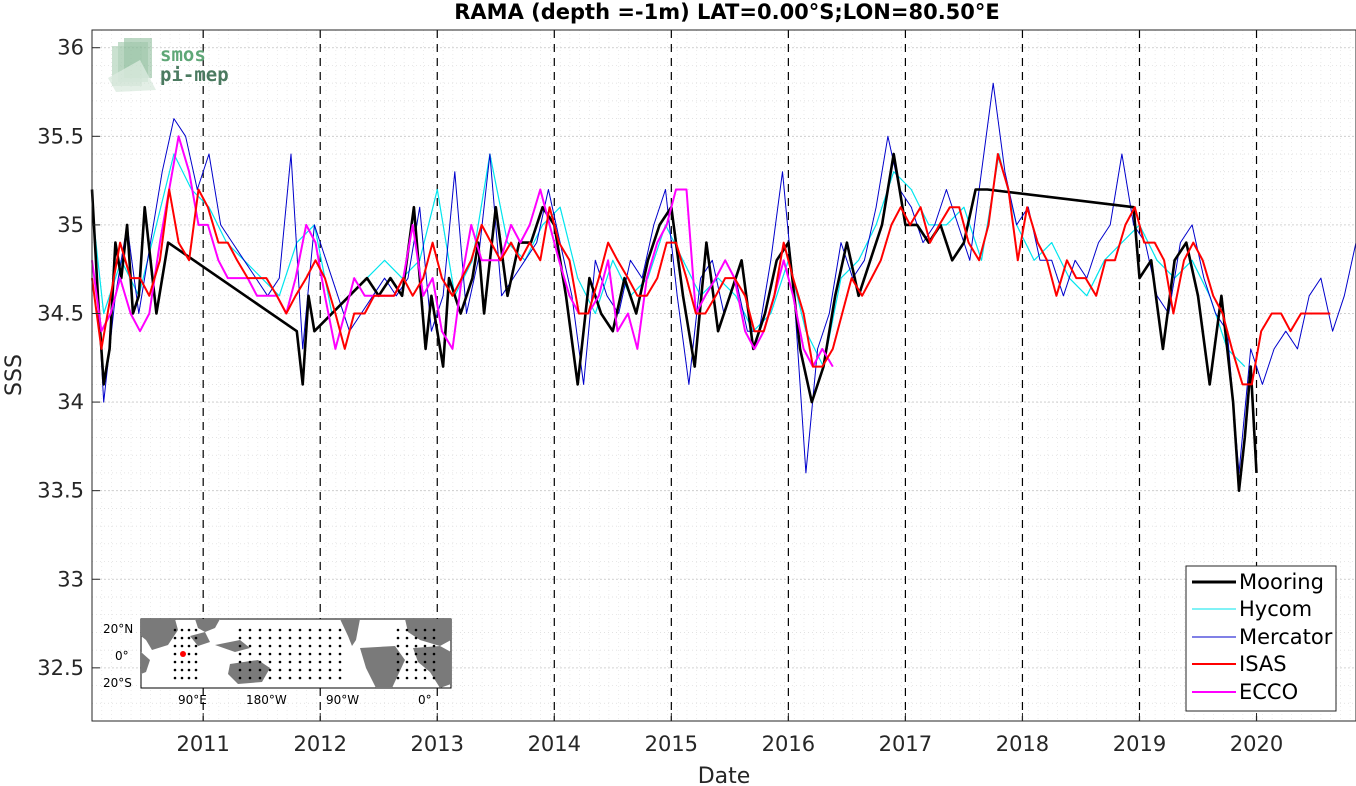 The width and height of the screenshot is (1356, 786). I want to click on x-tick-label: 2013, so click(437, 744).